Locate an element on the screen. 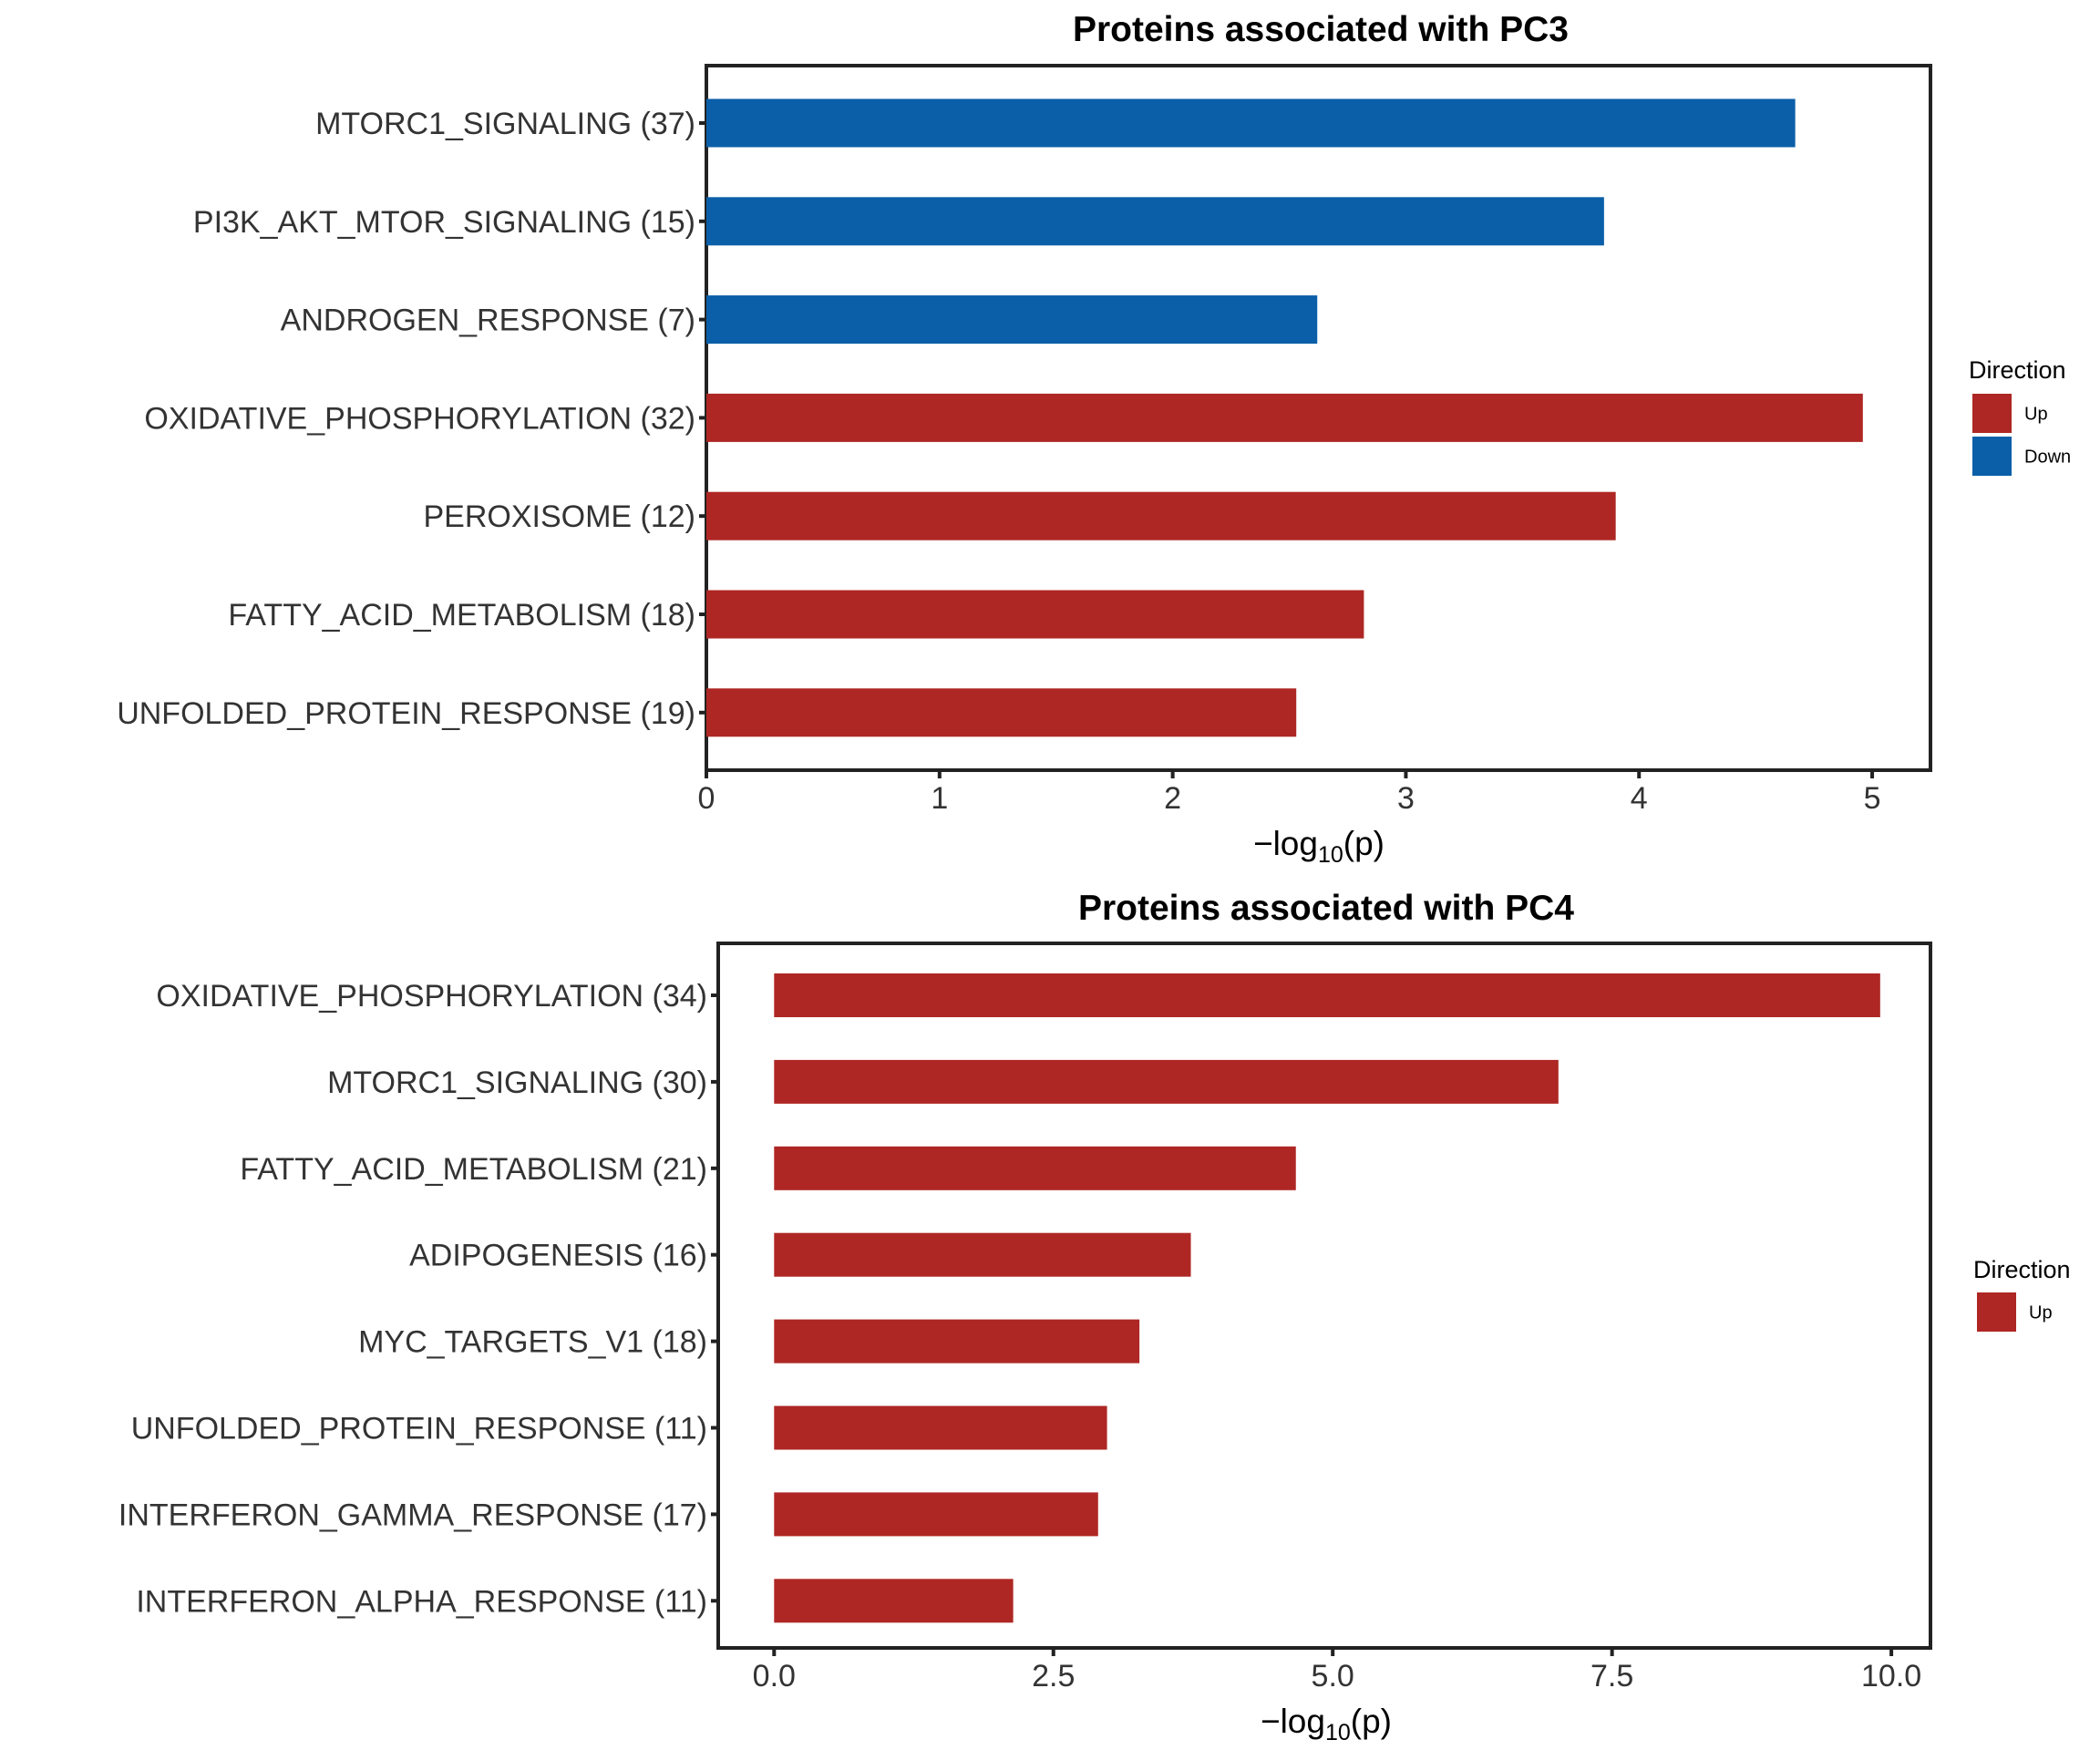 The image size is (2100, 1750). category-label: PEROXISOME (12) is located at coordinates (559, 516).